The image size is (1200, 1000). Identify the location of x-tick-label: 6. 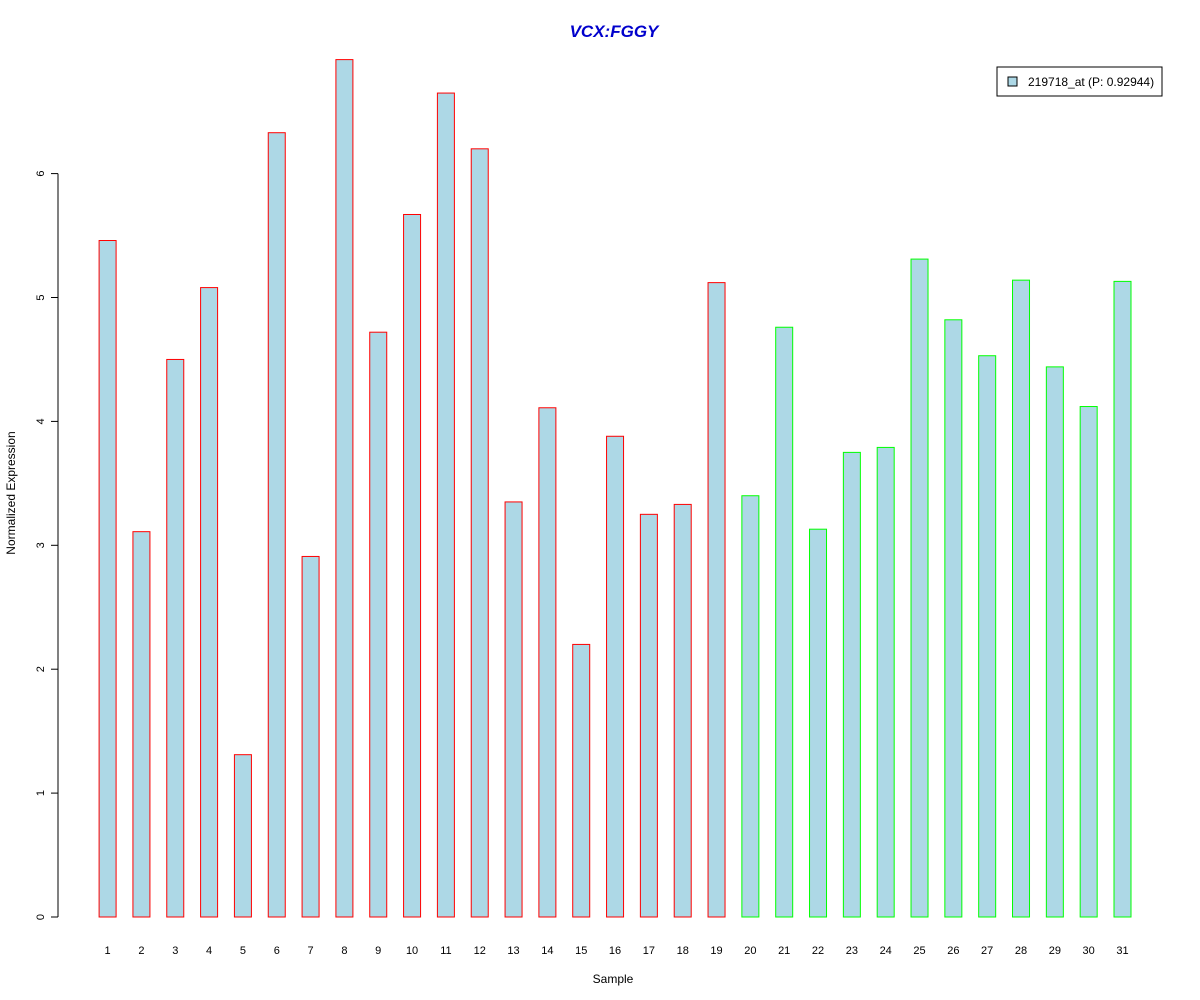
(277, 951).